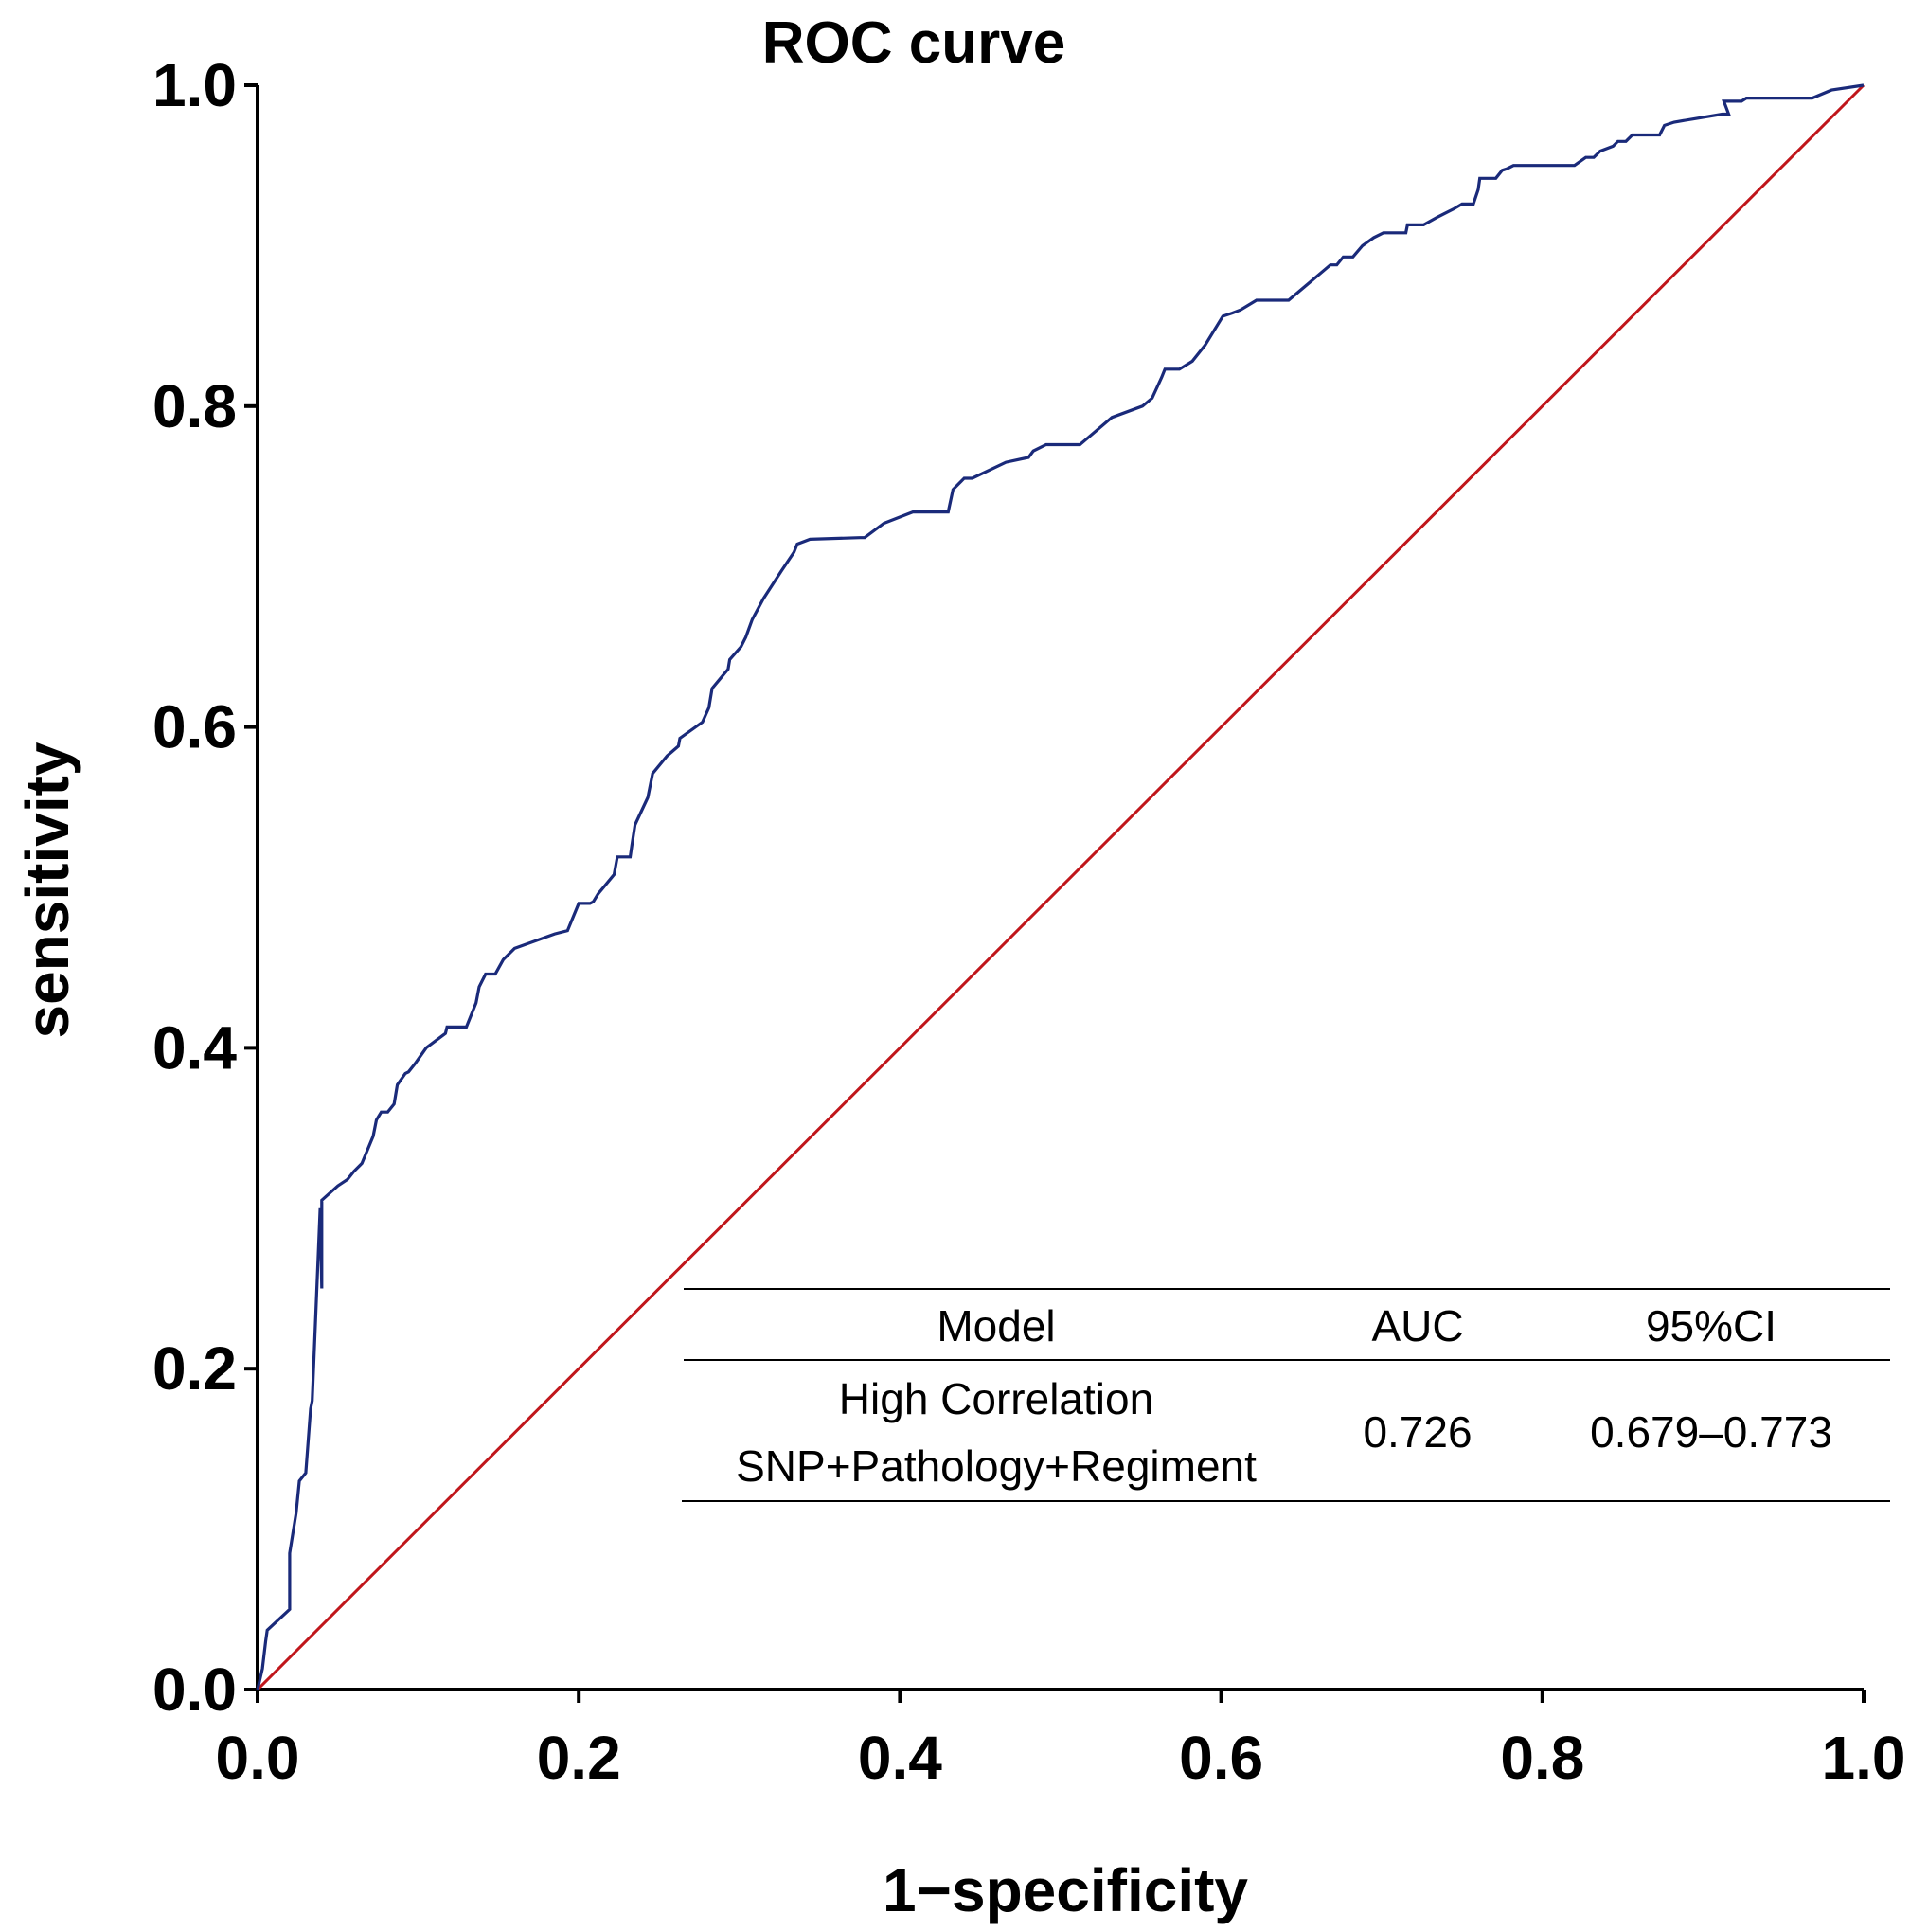 Image resolution: width=1928 pixels, height=1932 pixels. What do you see at coordinates (1711, 1432) in the screenshot?
I see `table-cell-ci: 0.679–0.773` at bounding box center [1711, 1432].